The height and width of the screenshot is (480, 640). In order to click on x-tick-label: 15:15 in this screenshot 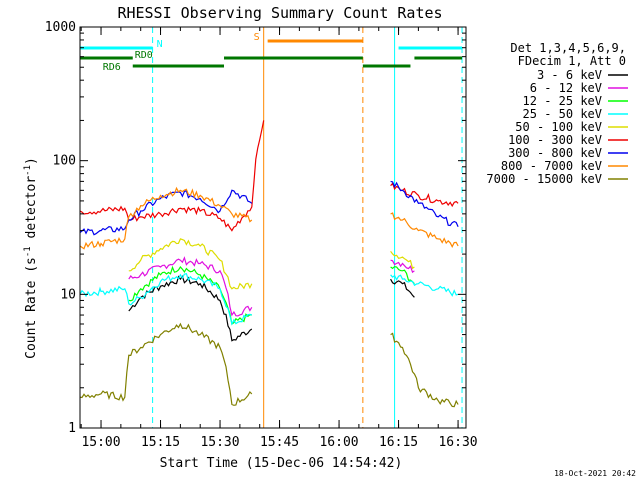, I will do `click(160, 442)`.